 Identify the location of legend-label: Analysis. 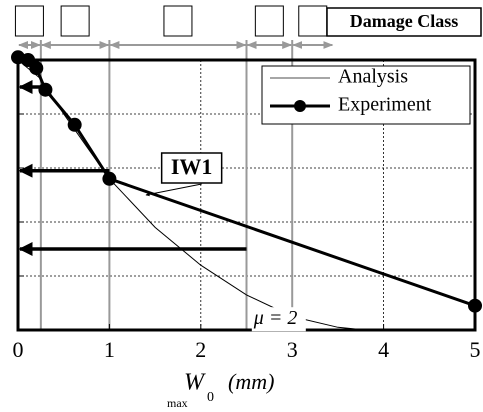
(373, 77).